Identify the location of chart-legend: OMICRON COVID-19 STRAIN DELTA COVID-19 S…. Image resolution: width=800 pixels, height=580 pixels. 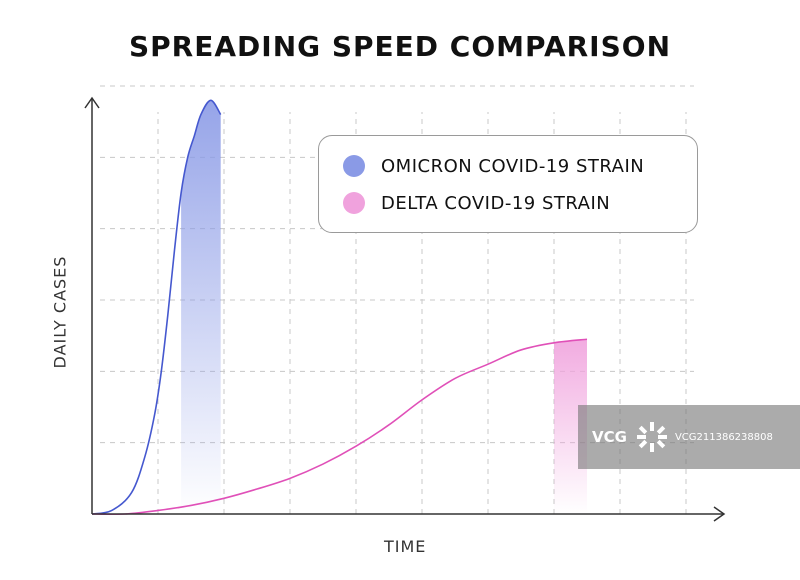
(508, 184).